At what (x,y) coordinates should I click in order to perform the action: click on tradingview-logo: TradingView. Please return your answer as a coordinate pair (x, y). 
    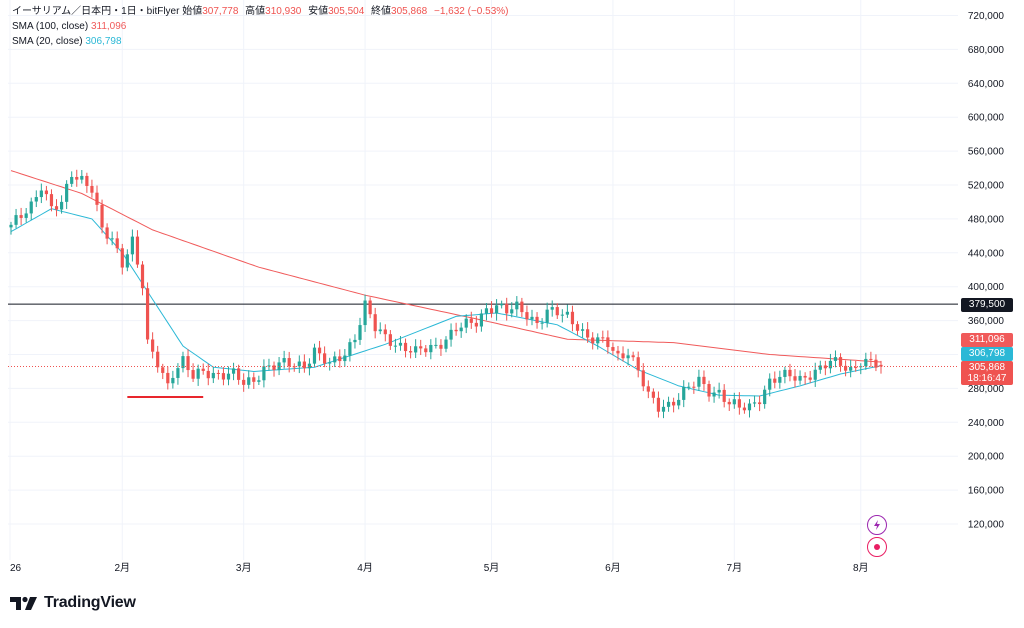
    Looking at the image, I should click on (73, 603).